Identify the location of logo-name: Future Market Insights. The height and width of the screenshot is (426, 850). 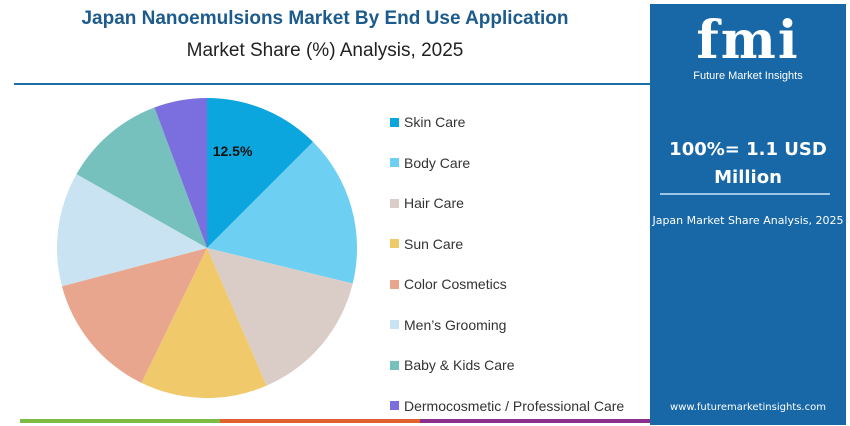
(748, 76).